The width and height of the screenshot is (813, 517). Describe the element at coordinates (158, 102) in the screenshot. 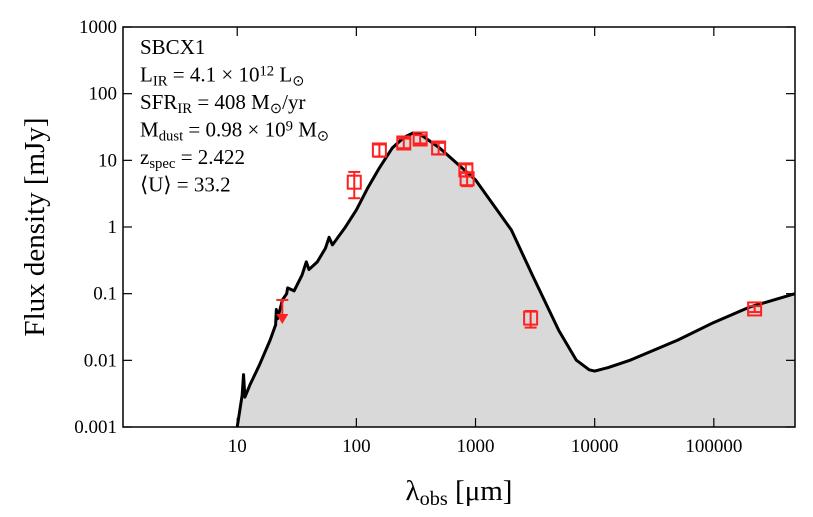

I see `text-segment: SFR` at that location.